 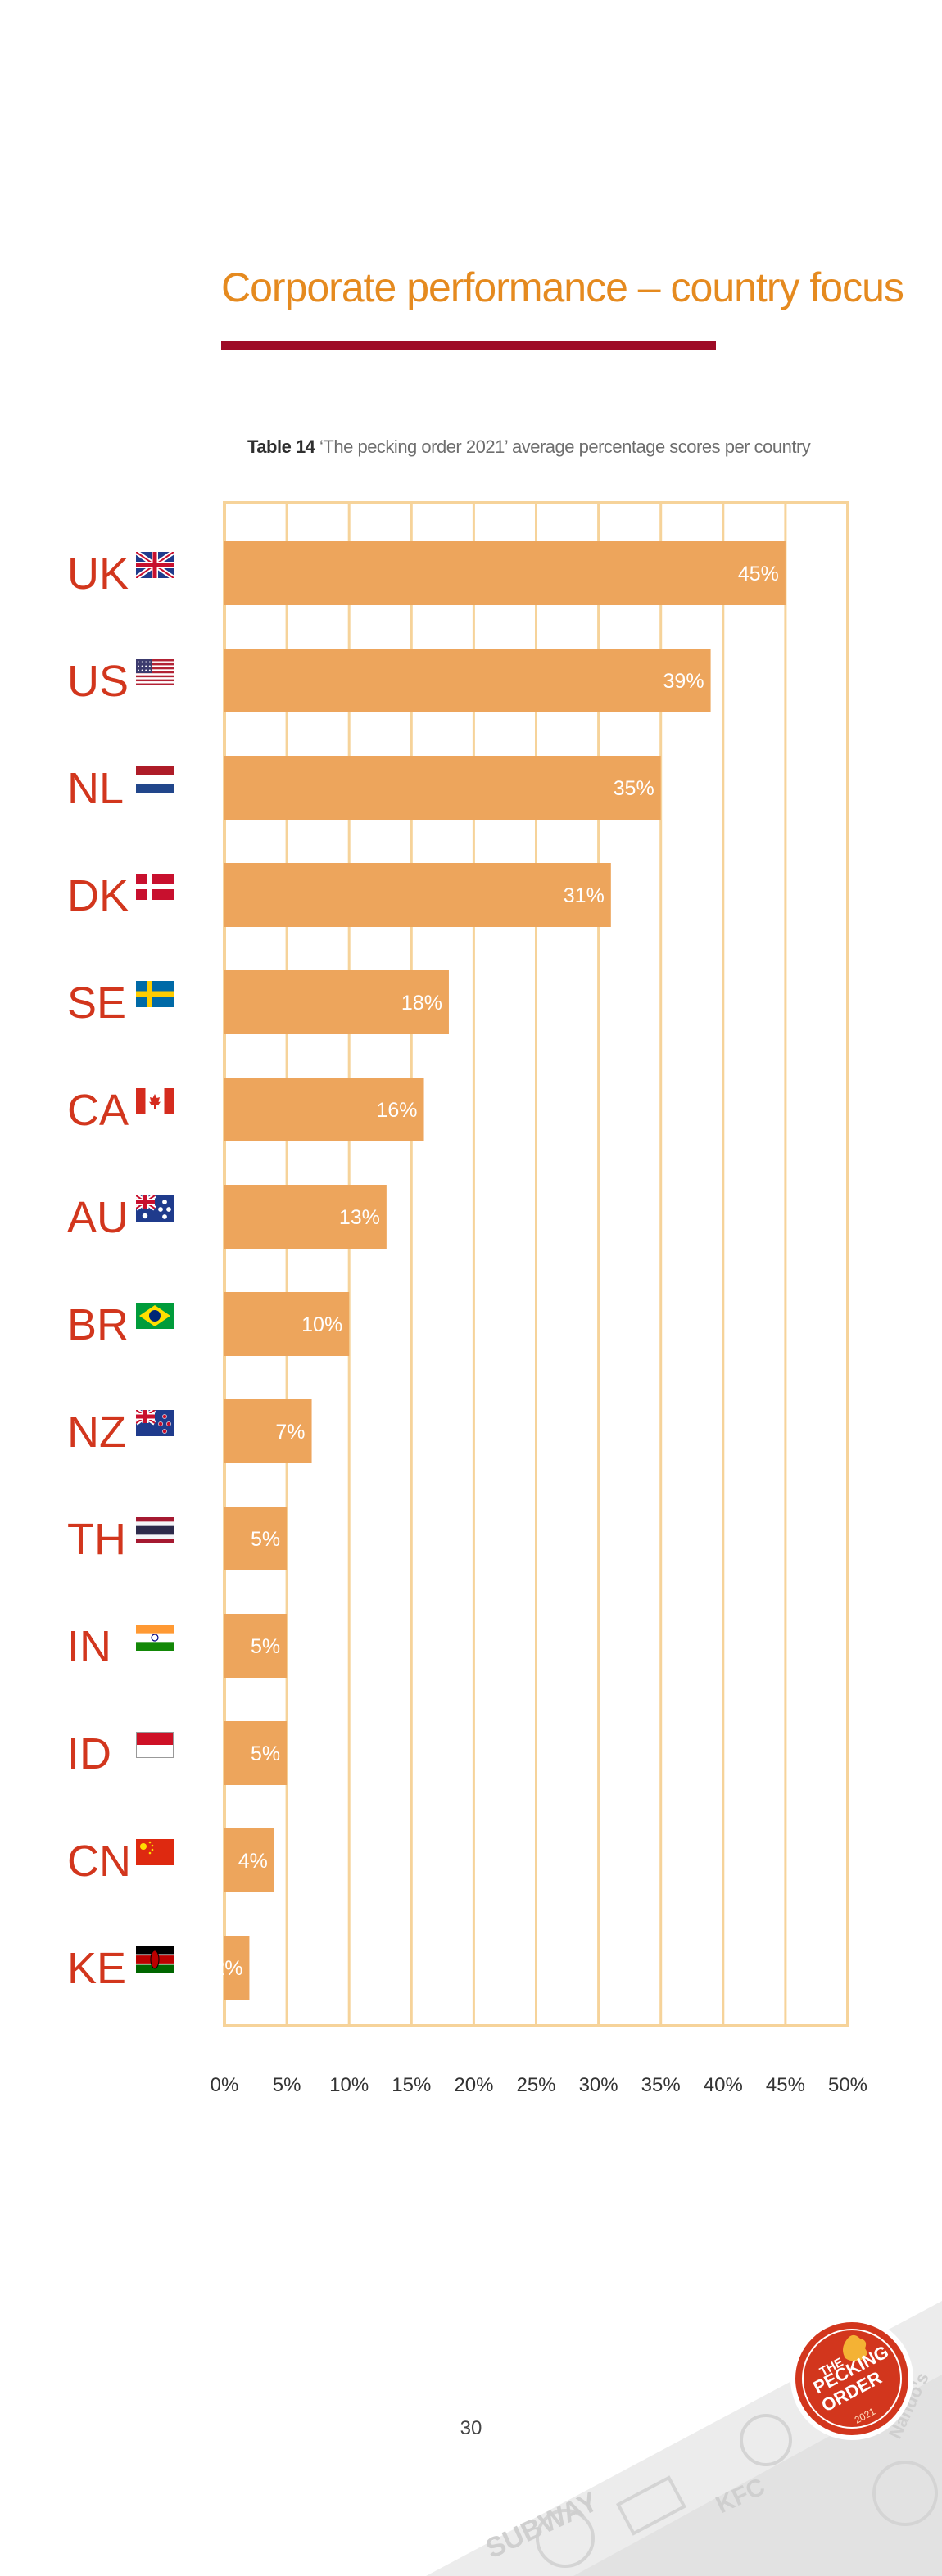 I want to click on bar-value-label: 2%, so click(x=228, y=1969).